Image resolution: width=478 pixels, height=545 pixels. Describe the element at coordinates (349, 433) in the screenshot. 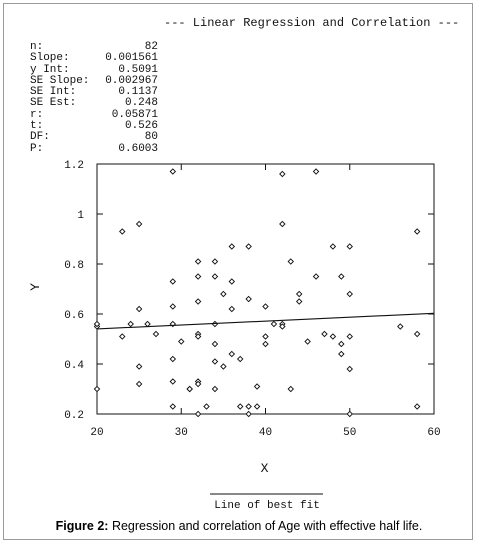

I see `x-tick-label: 50` at that location.